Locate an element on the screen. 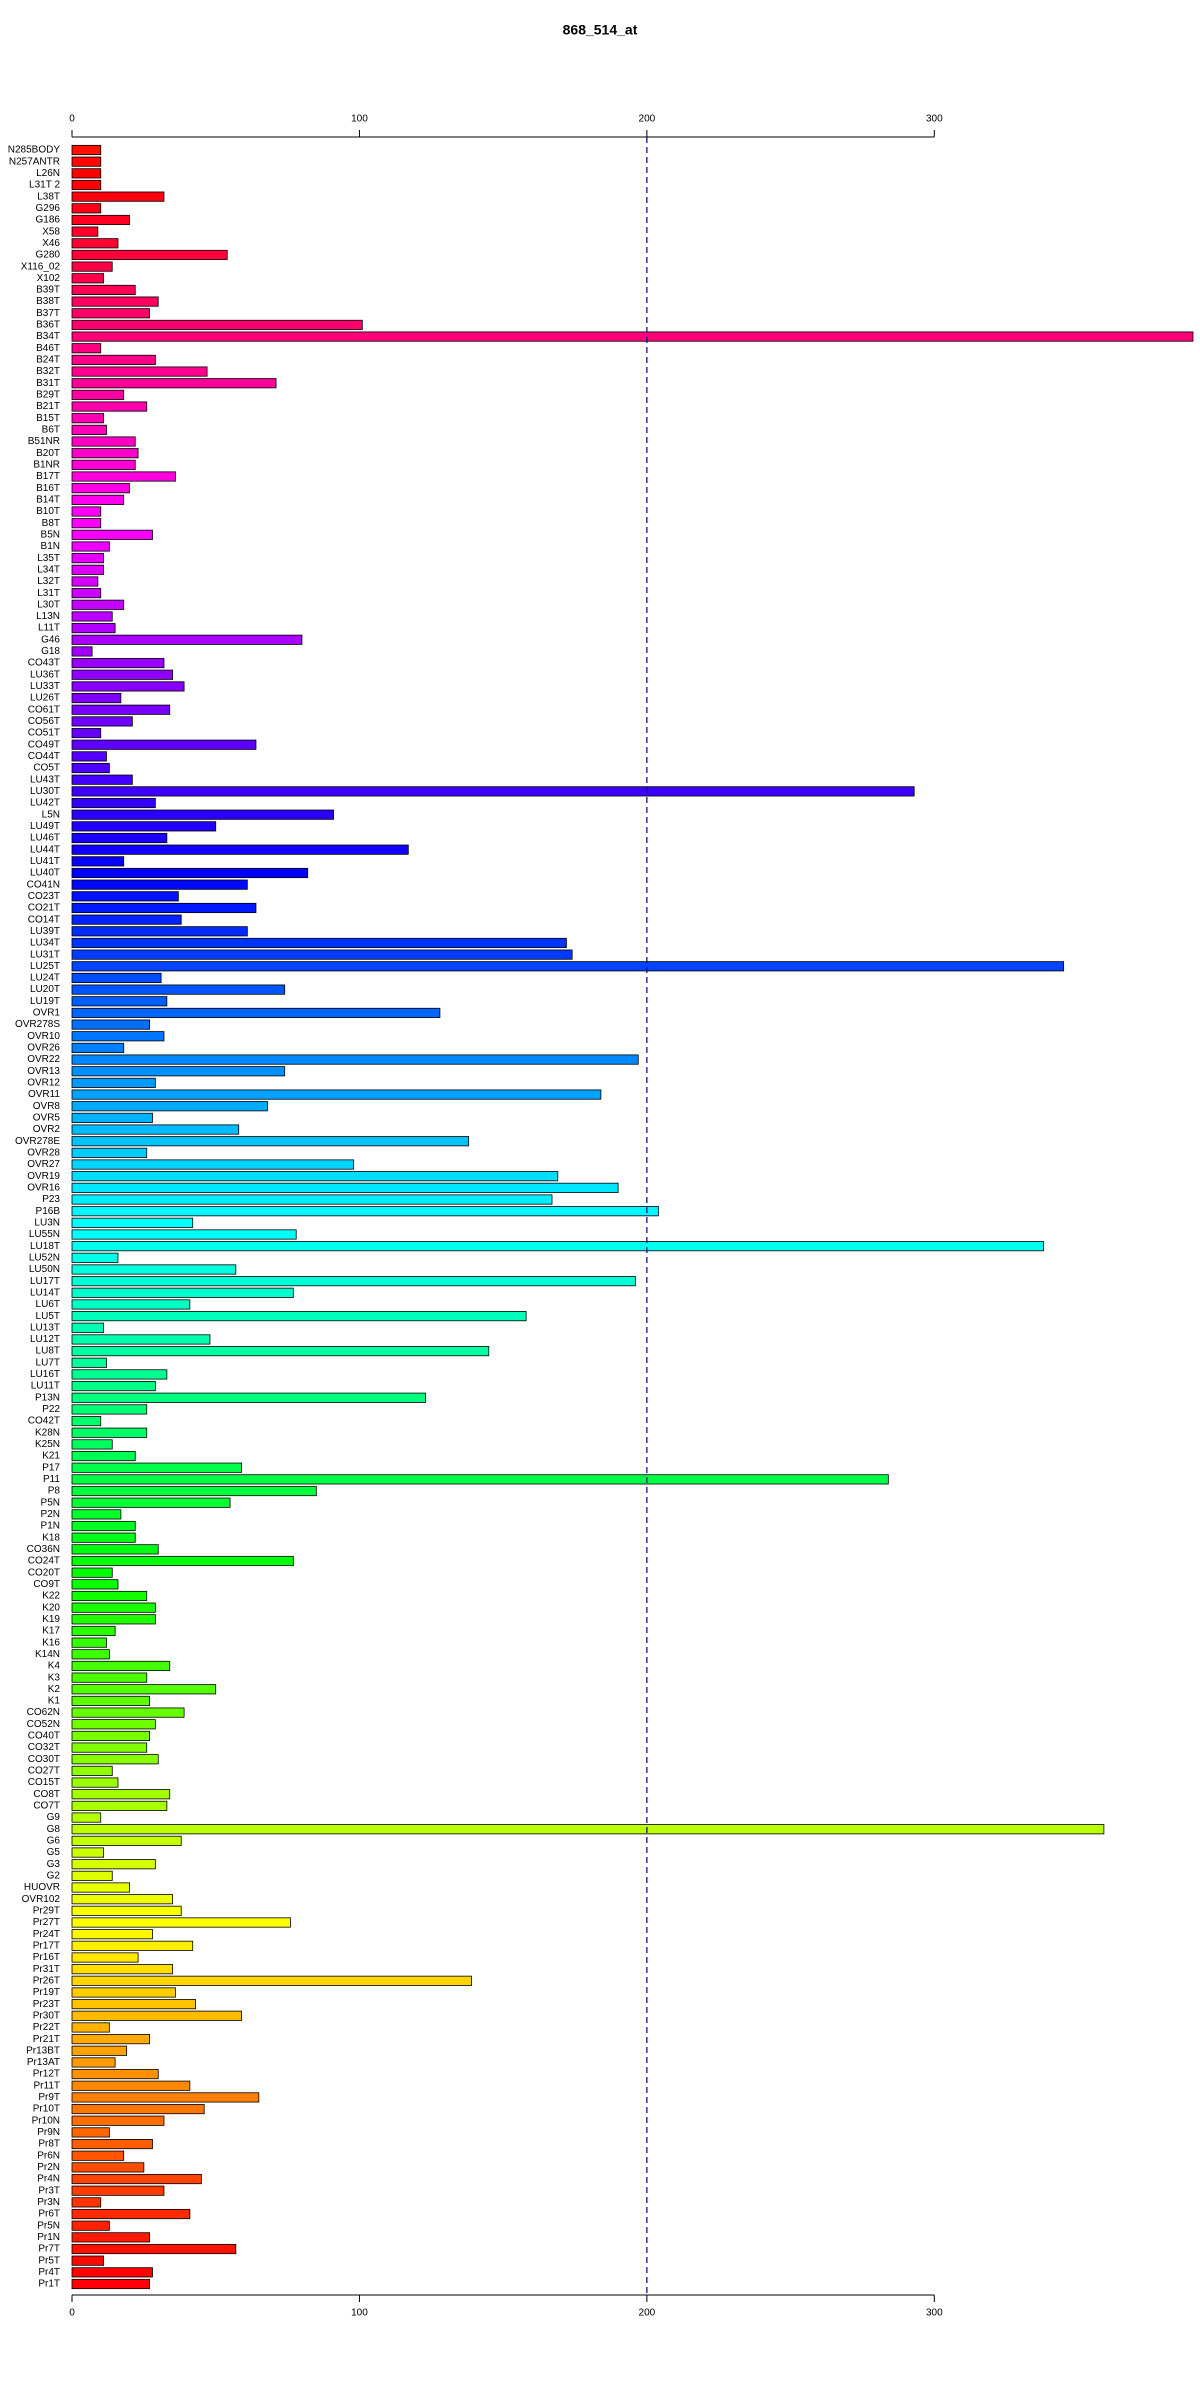 The height and width of the screenshot is (2400, 1200). y-tick-label: B46T is located at coordinates (48, 348).